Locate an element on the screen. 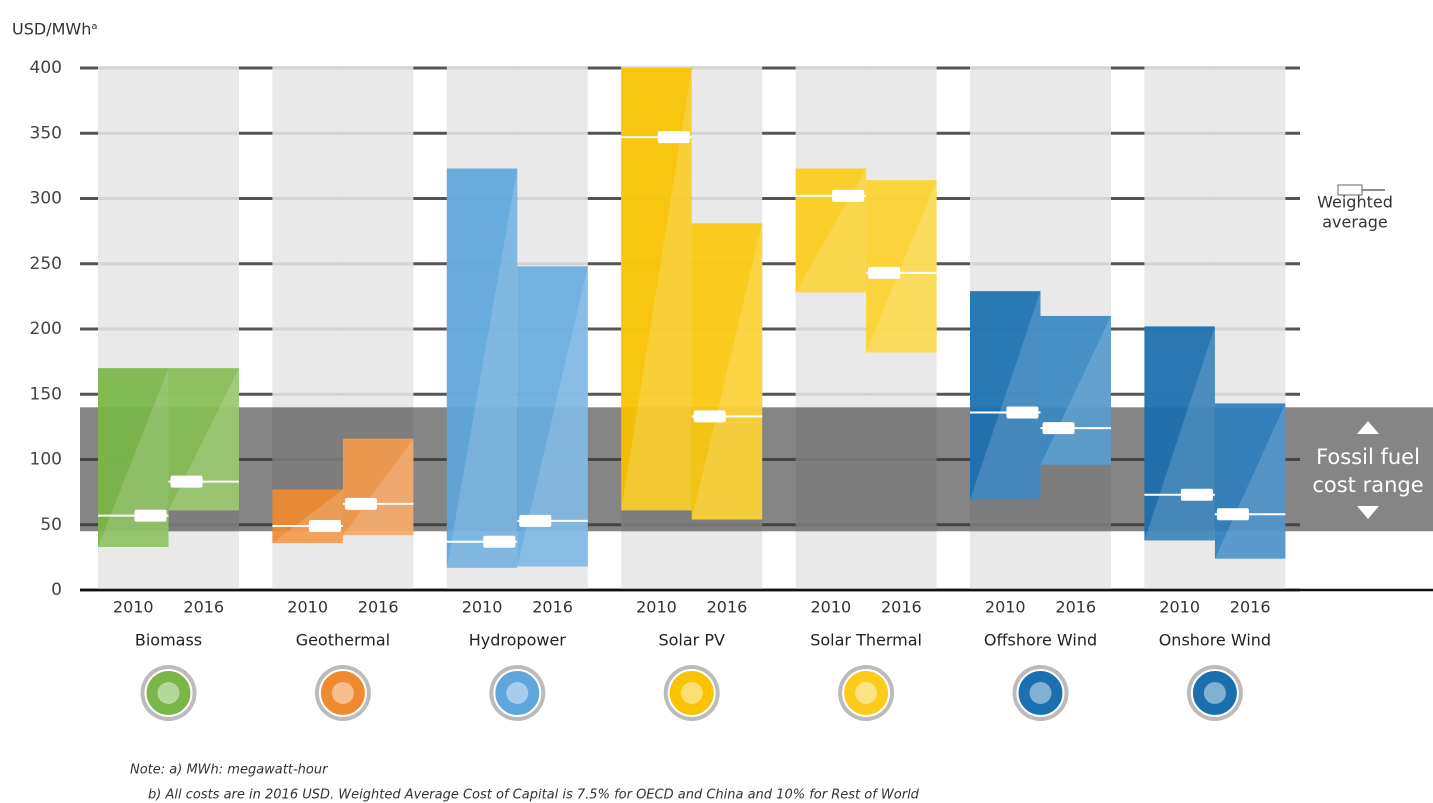 This screenshot has width=1433, height=803. legend-label: average is located at coordinates (1355, 222).